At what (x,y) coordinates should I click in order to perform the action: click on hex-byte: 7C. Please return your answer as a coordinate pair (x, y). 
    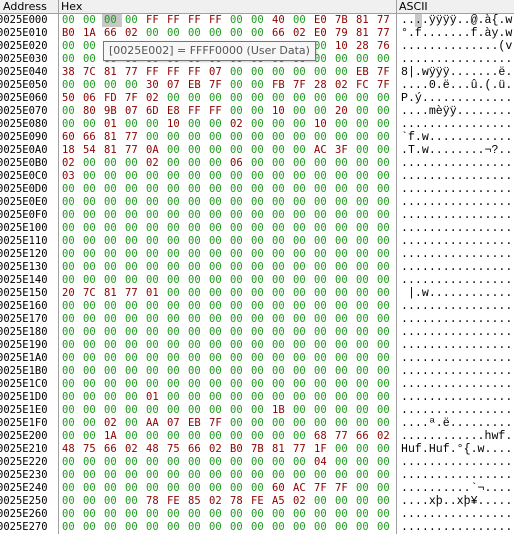
    Looking at the image, I should click on (89, 72).